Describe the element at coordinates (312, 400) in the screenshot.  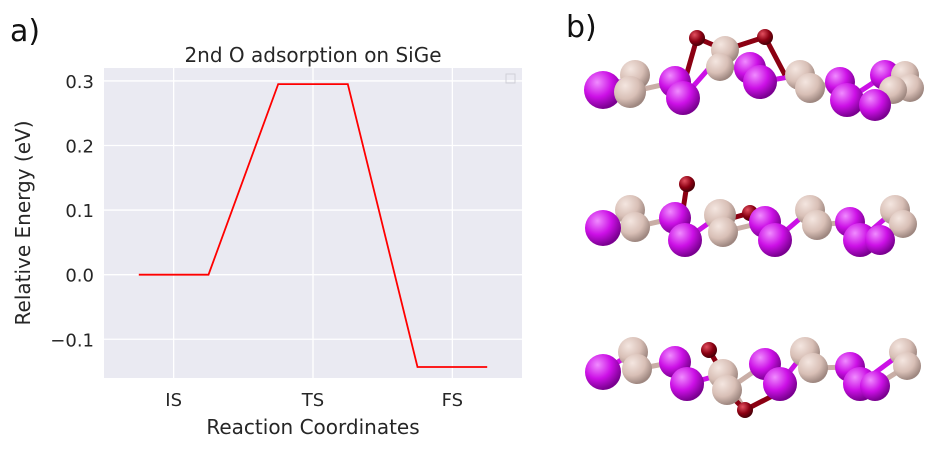
I see `x-tick-label: TS` at that location.